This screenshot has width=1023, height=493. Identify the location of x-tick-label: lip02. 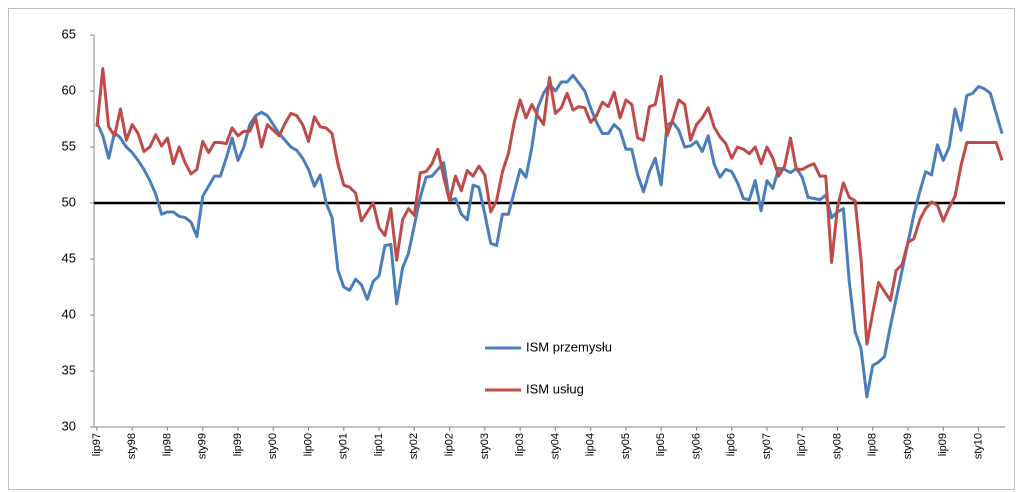
(449, 444).